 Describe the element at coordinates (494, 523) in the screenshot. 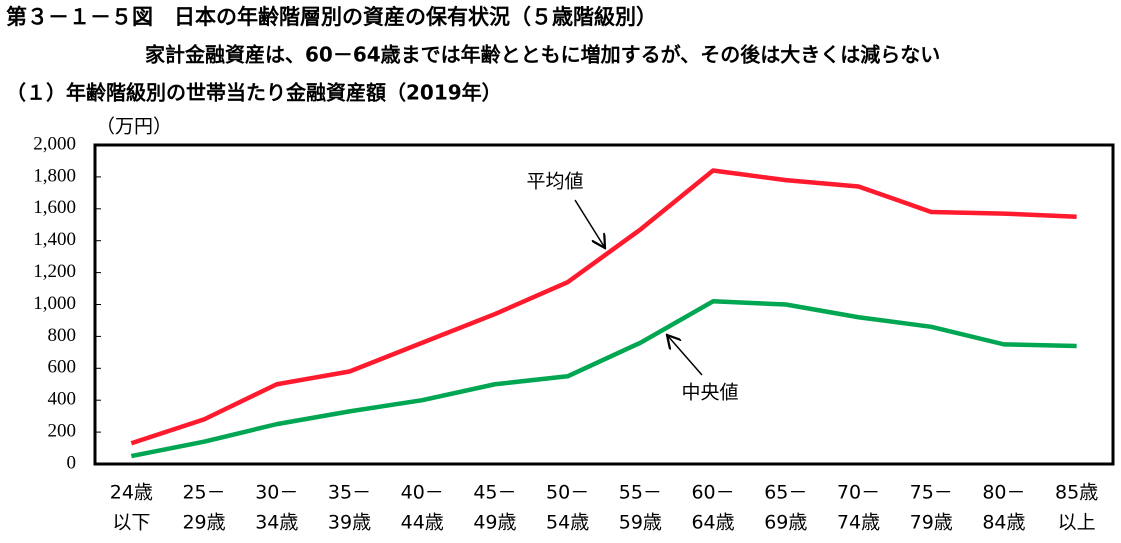

I see `x-tick-label: 49歳` at that location.